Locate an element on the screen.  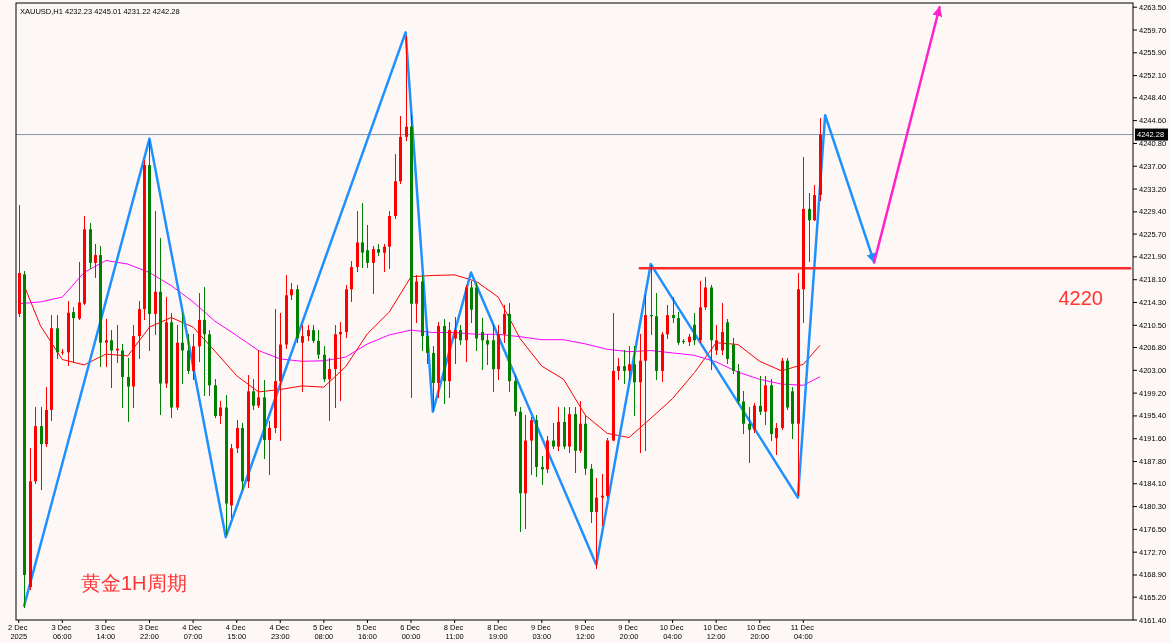
annotation: 黄金1H周期 is located at coordinates (134, 583).